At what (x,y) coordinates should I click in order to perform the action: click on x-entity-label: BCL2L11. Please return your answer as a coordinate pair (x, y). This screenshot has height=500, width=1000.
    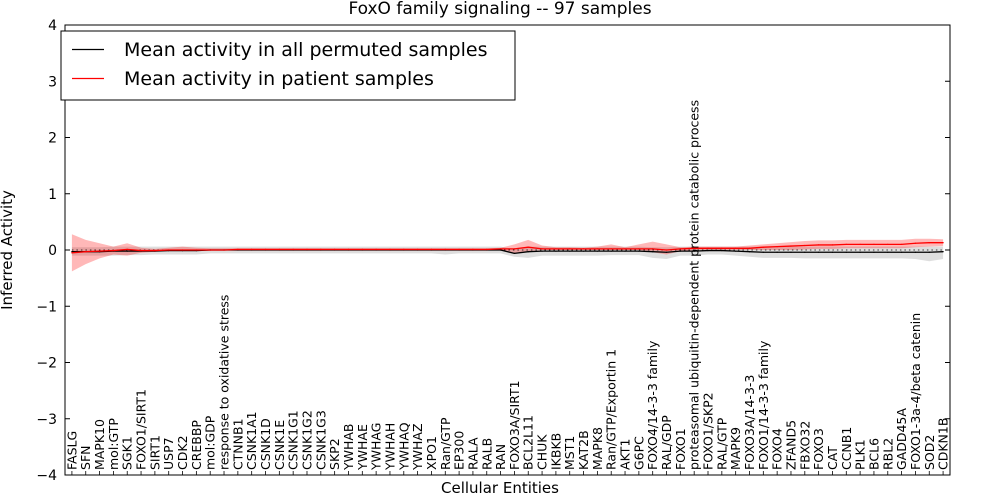
    Looking at the image, I should click on (528, 442).